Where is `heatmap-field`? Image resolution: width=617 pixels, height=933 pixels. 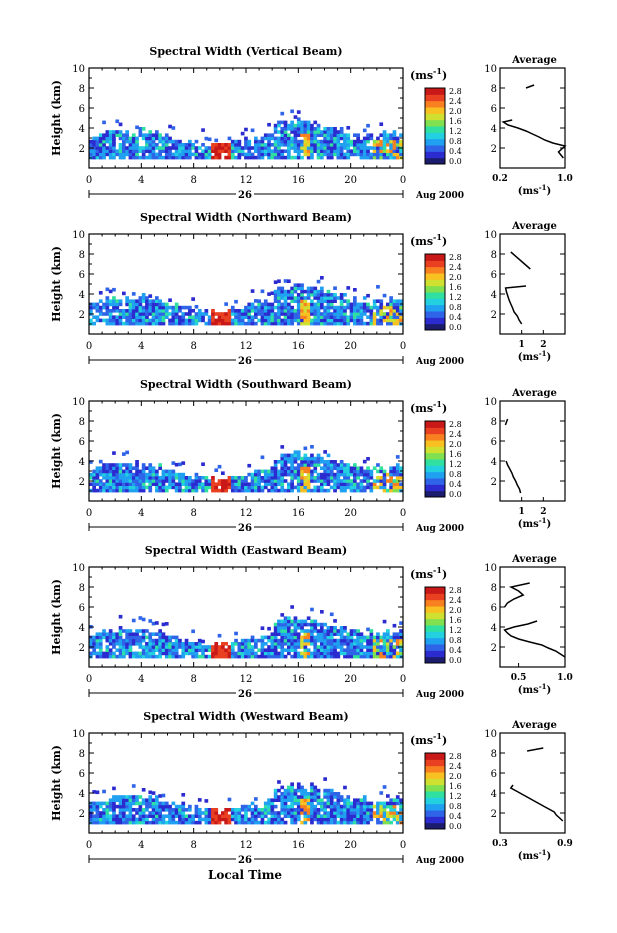 heatmap-field is located at coordinates (246, 134).